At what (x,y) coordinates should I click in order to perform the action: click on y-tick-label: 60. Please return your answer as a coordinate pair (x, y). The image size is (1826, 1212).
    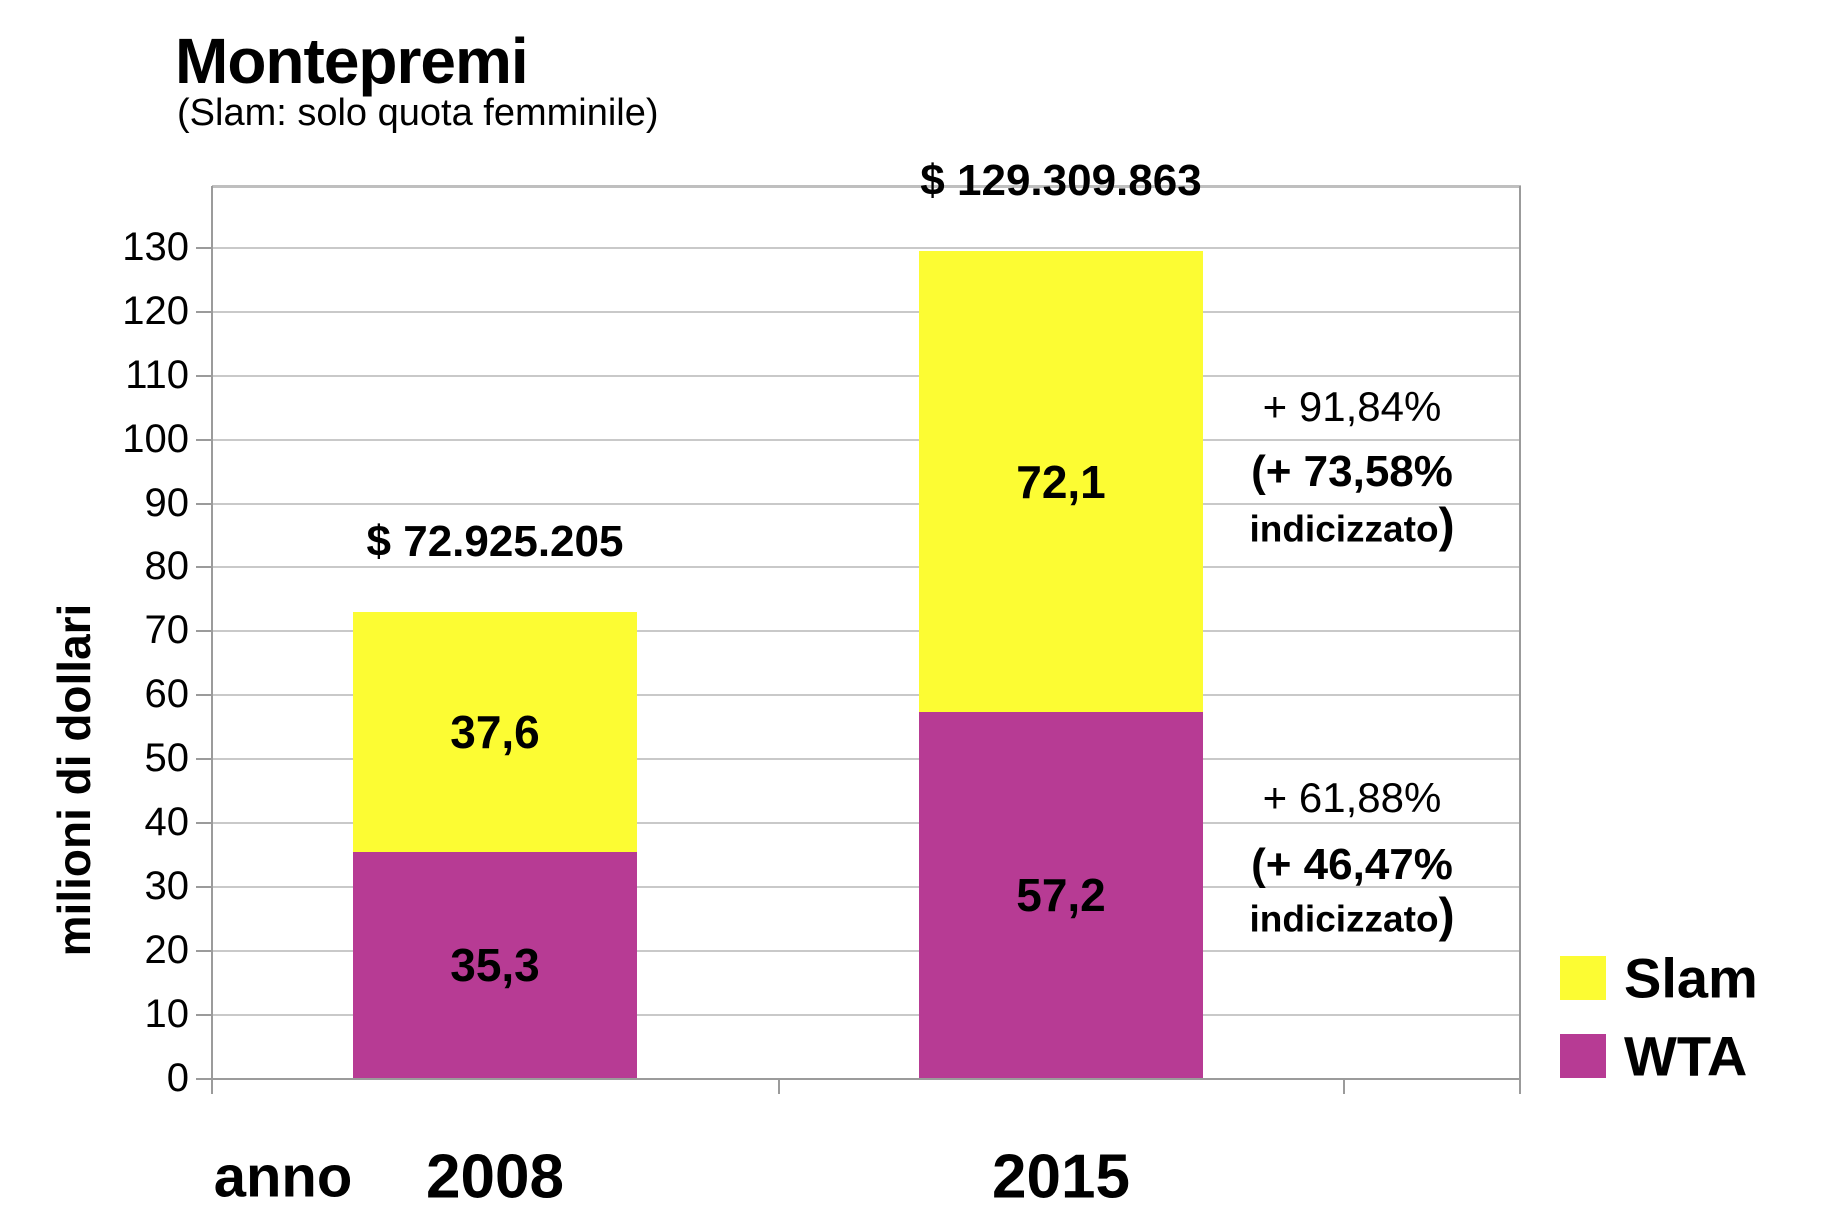
    Looking at the image, I should click on (167, 694).